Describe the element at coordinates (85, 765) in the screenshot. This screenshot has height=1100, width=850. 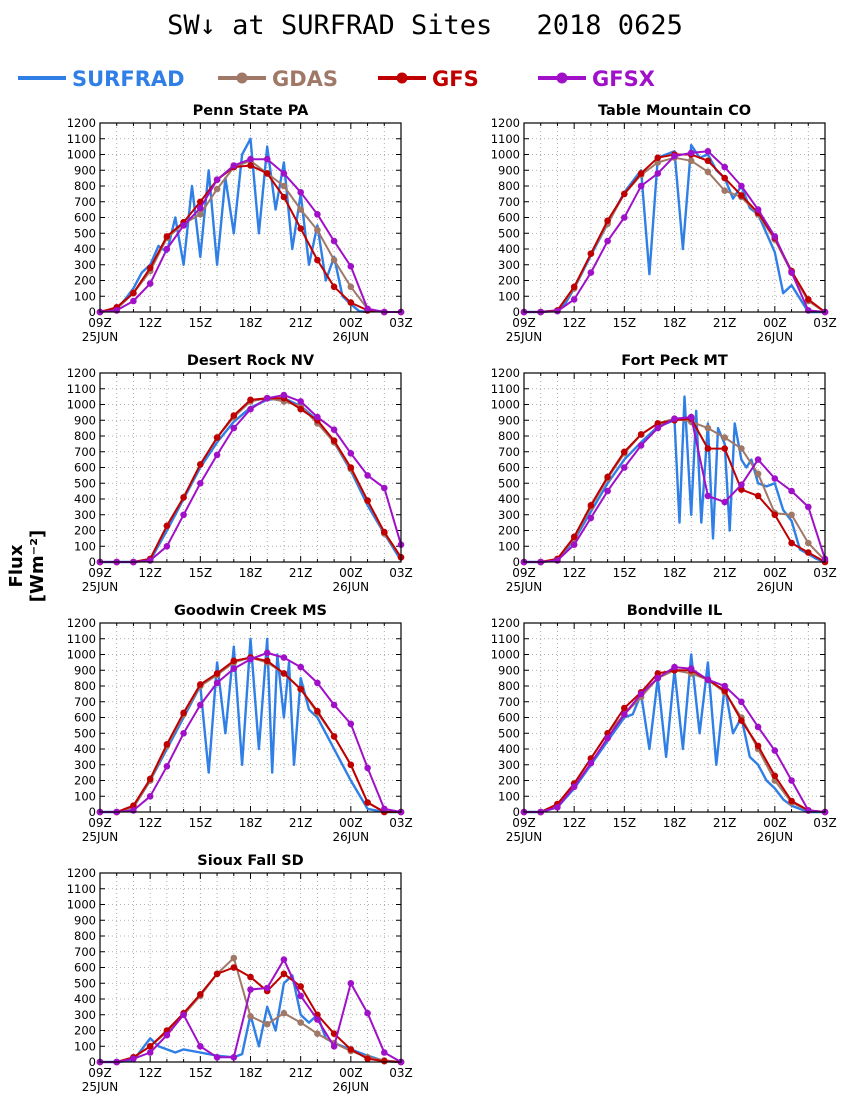
I see `y-tick-label: 300` at that location.